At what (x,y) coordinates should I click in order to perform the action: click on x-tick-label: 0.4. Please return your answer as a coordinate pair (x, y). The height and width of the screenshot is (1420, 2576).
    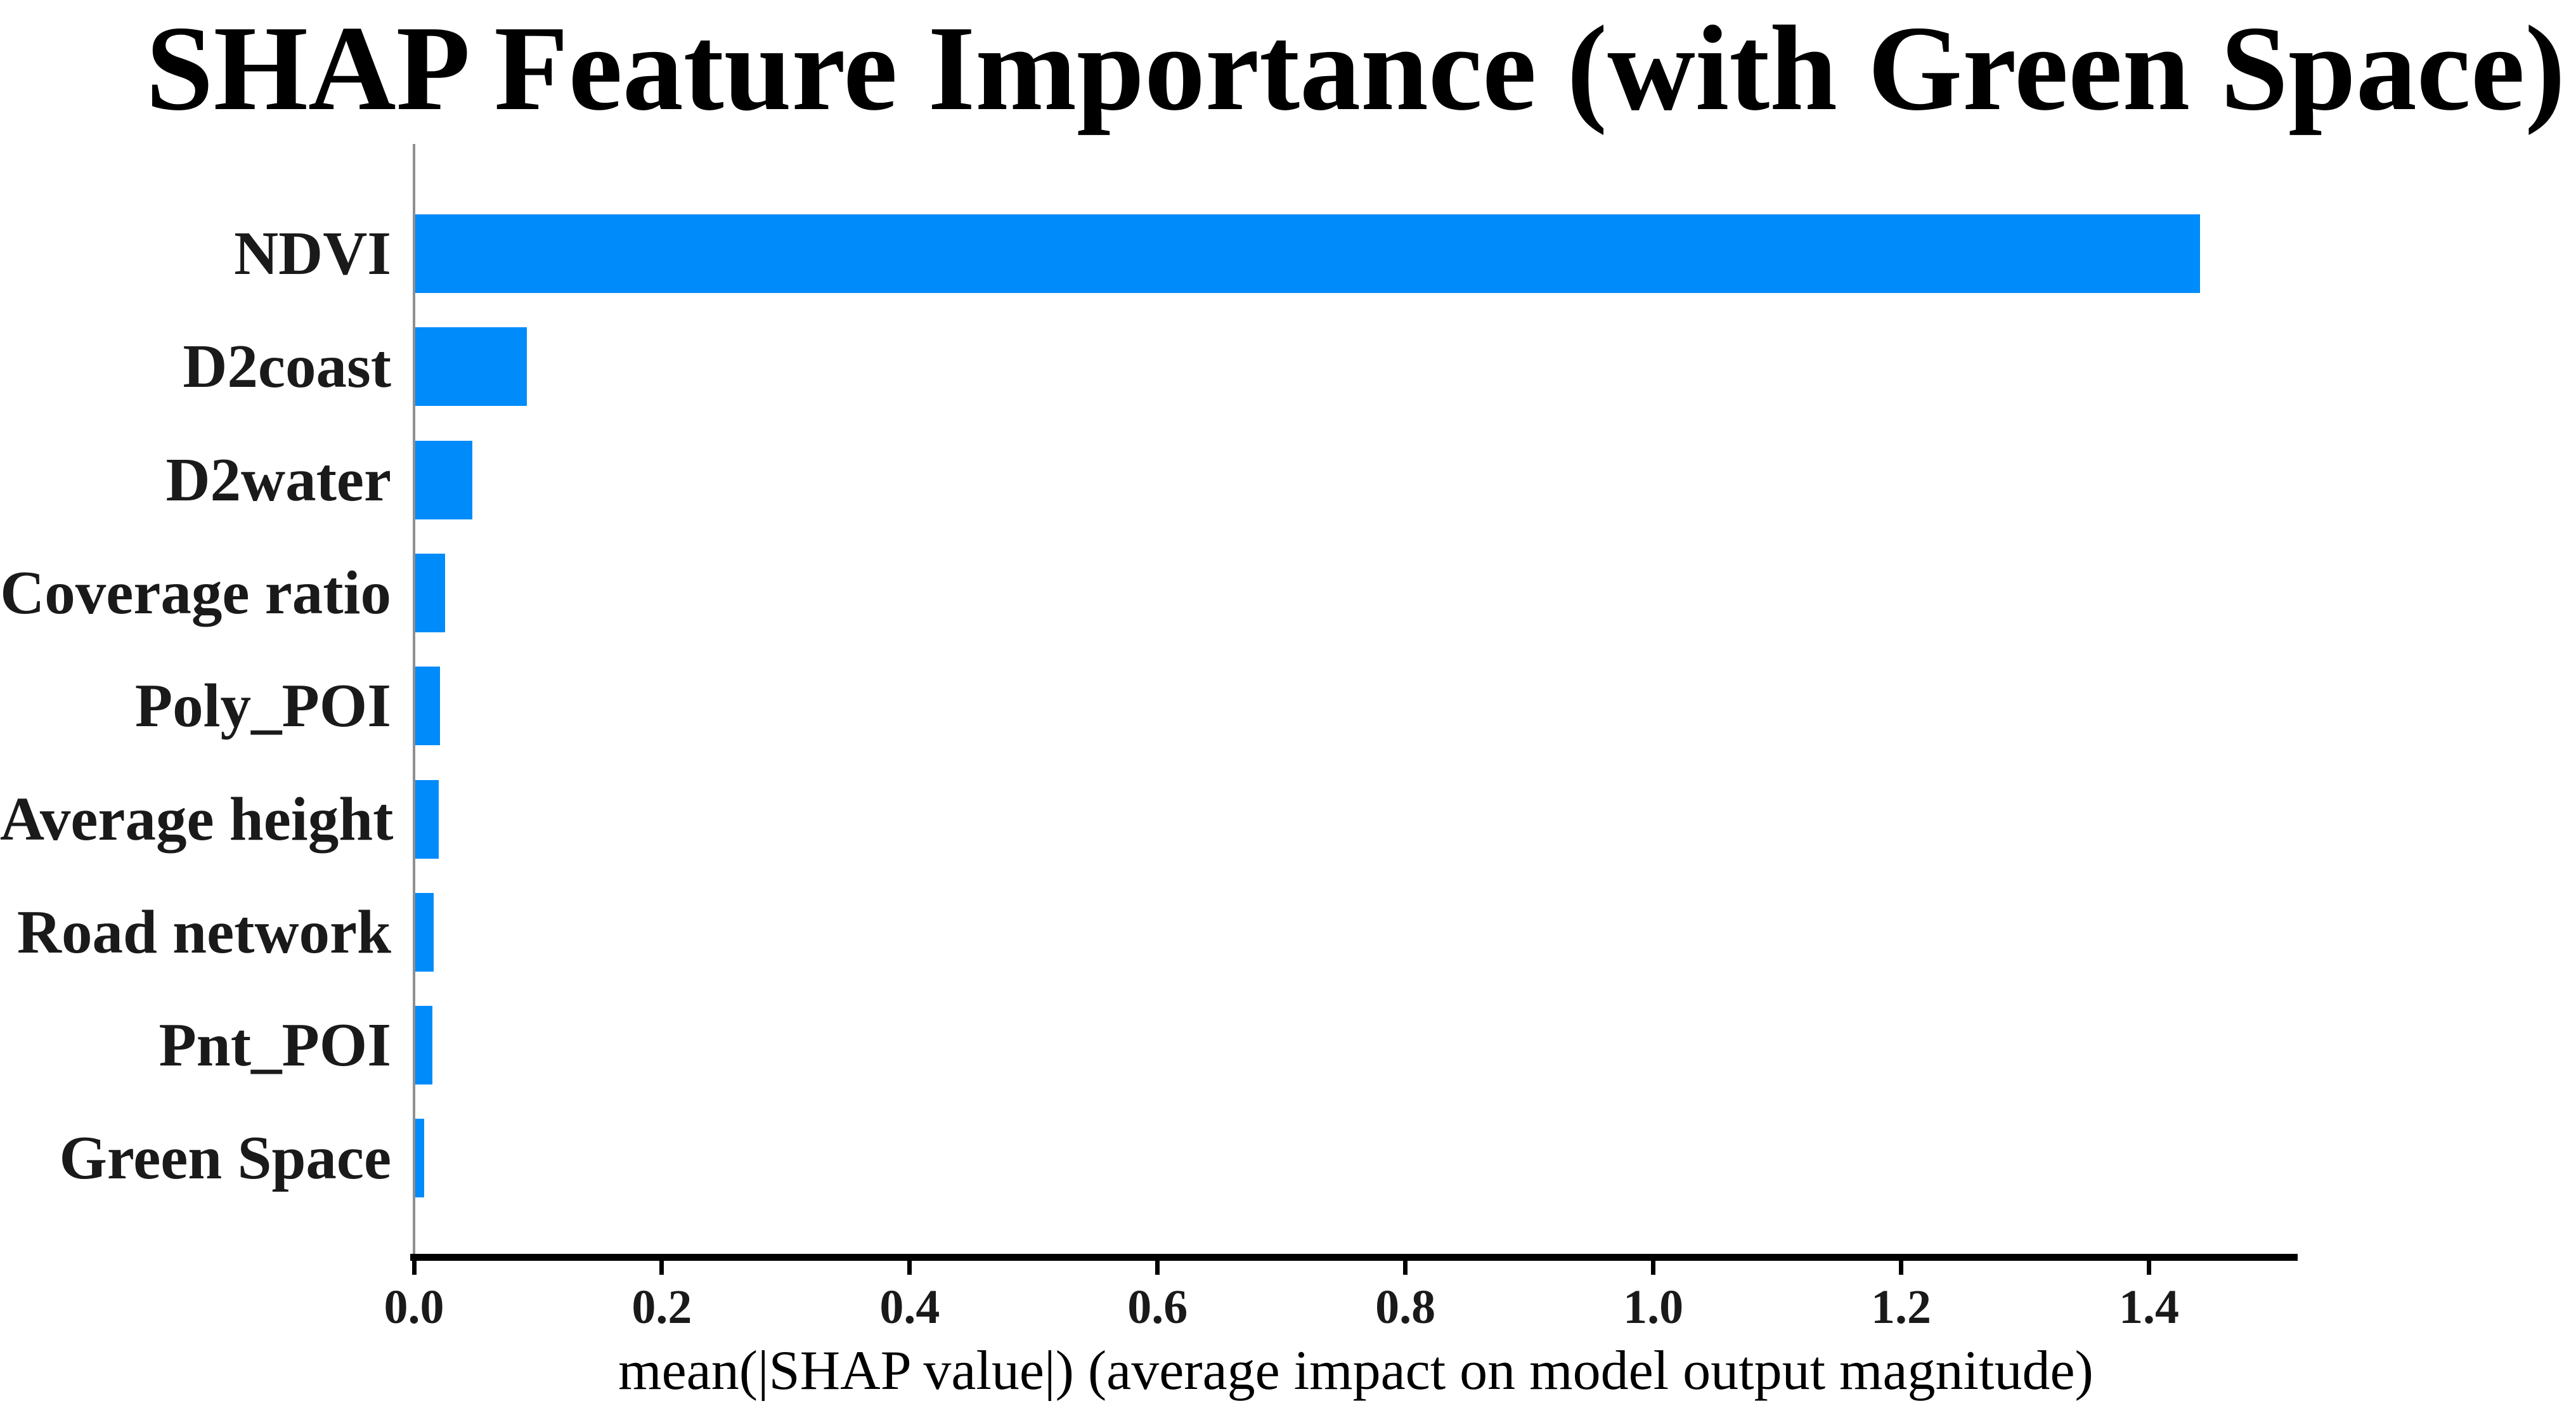
    Looking at the image, I should click on (909, 1307).